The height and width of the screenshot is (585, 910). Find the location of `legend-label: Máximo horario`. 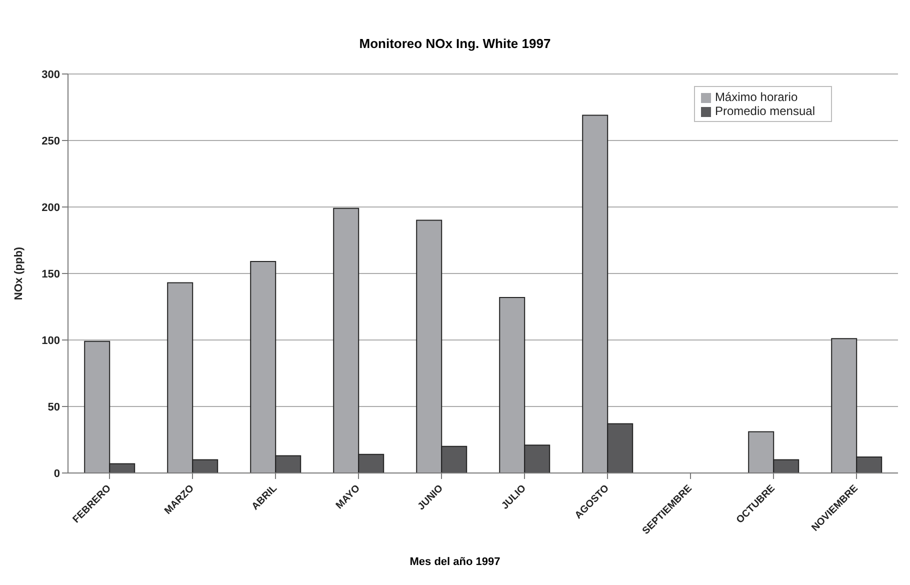

legend-label: Máximo horario is located at coordinates (756, 97).